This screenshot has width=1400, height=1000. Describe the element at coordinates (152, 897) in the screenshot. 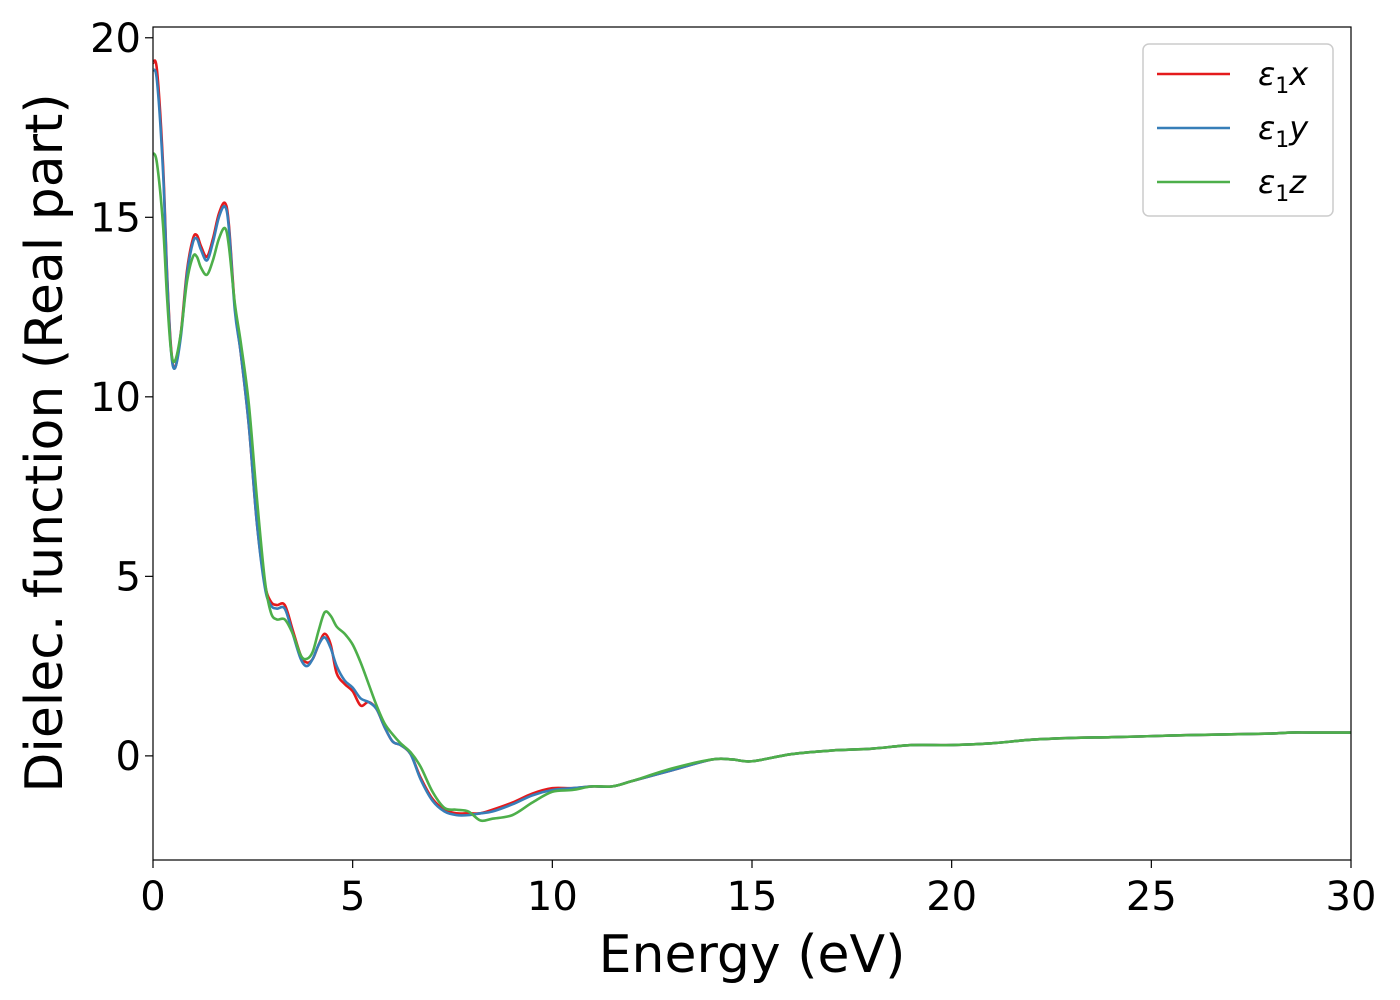

I see `x-tick-label: 0` at that location.